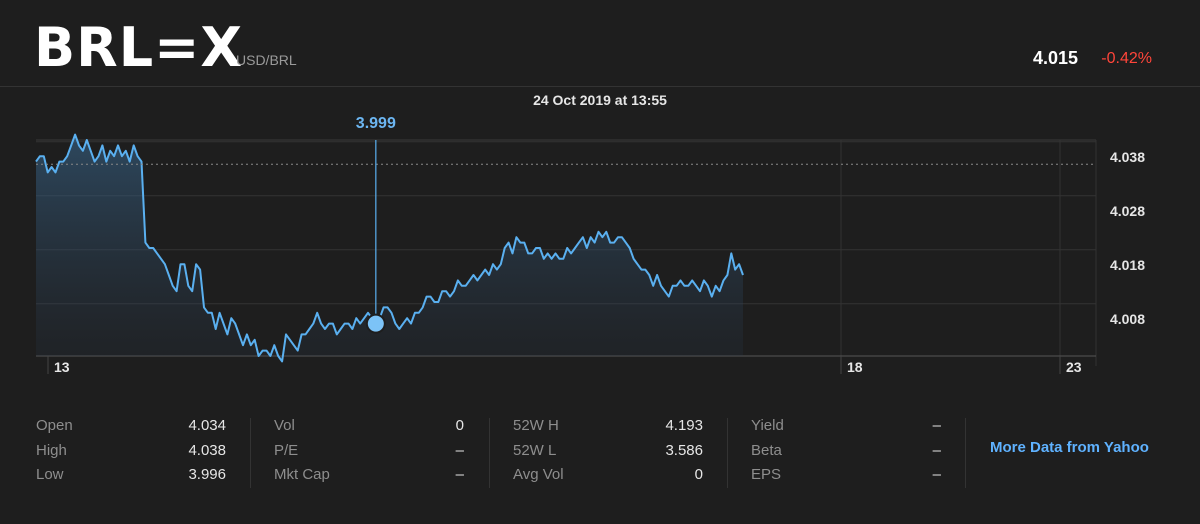 The width and height of the screenshot is (1200, 524). What do you see at coordinates (846, 426) in the screenshot?
I see `stat-row: Yield –` at bounding box center [846, 426].